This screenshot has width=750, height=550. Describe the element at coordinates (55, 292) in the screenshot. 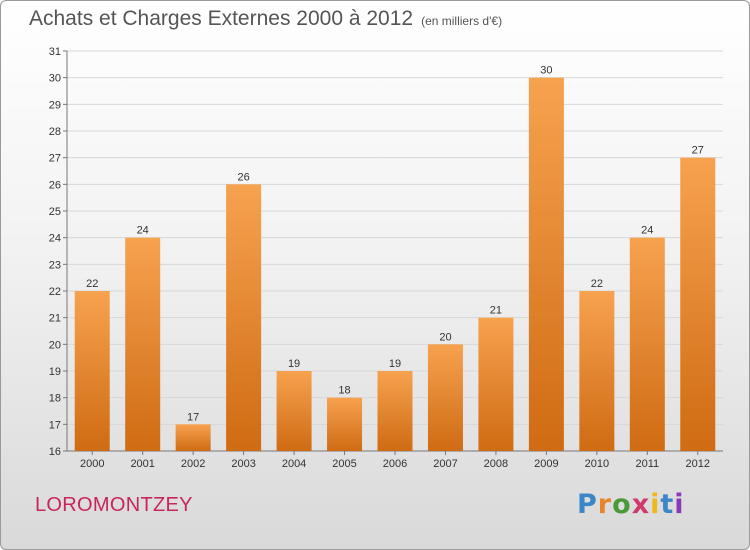

I see `y-tick-label: 22` at that location.